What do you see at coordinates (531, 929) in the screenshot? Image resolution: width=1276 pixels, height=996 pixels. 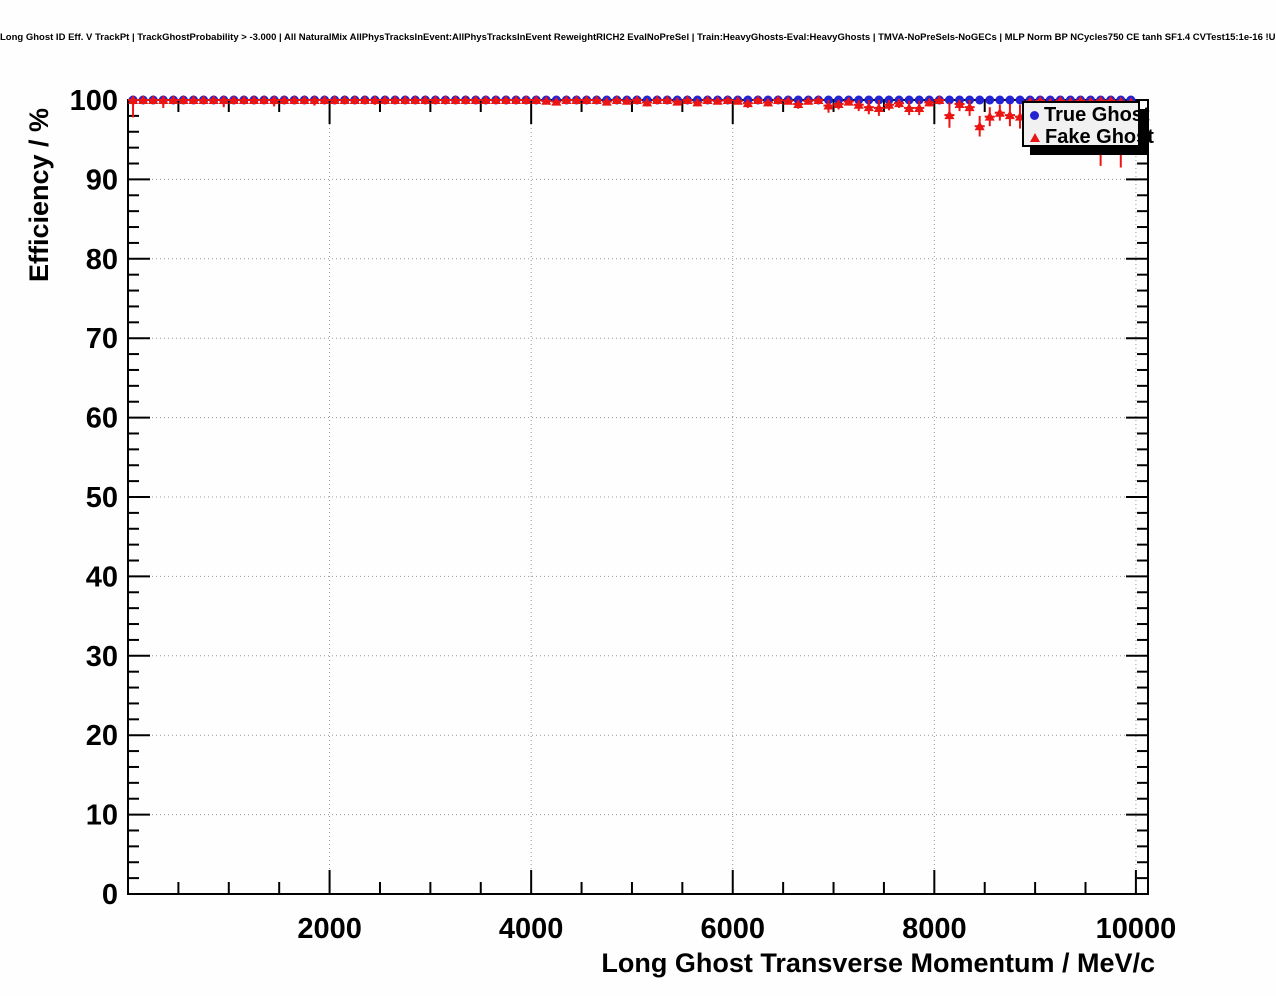 I see `svg-text: 4000` at bounding box center [531, 929].